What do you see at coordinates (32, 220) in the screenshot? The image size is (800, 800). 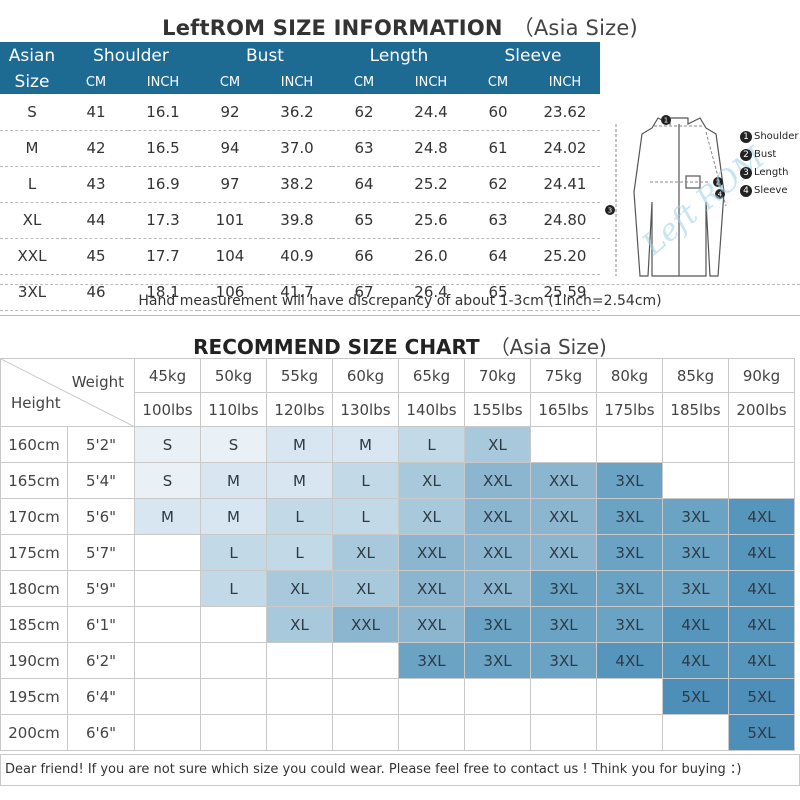 I see `size-label: XL` at bounding box center [32, 220].